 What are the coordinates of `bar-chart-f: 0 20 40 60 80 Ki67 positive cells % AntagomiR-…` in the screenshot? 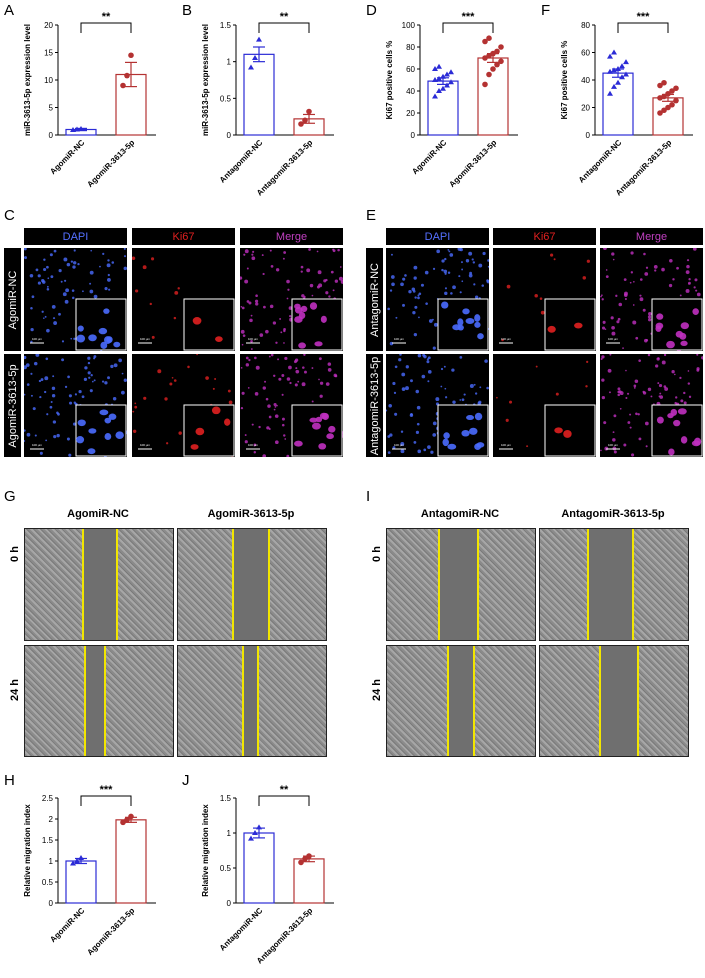 It's located at (626, 104).